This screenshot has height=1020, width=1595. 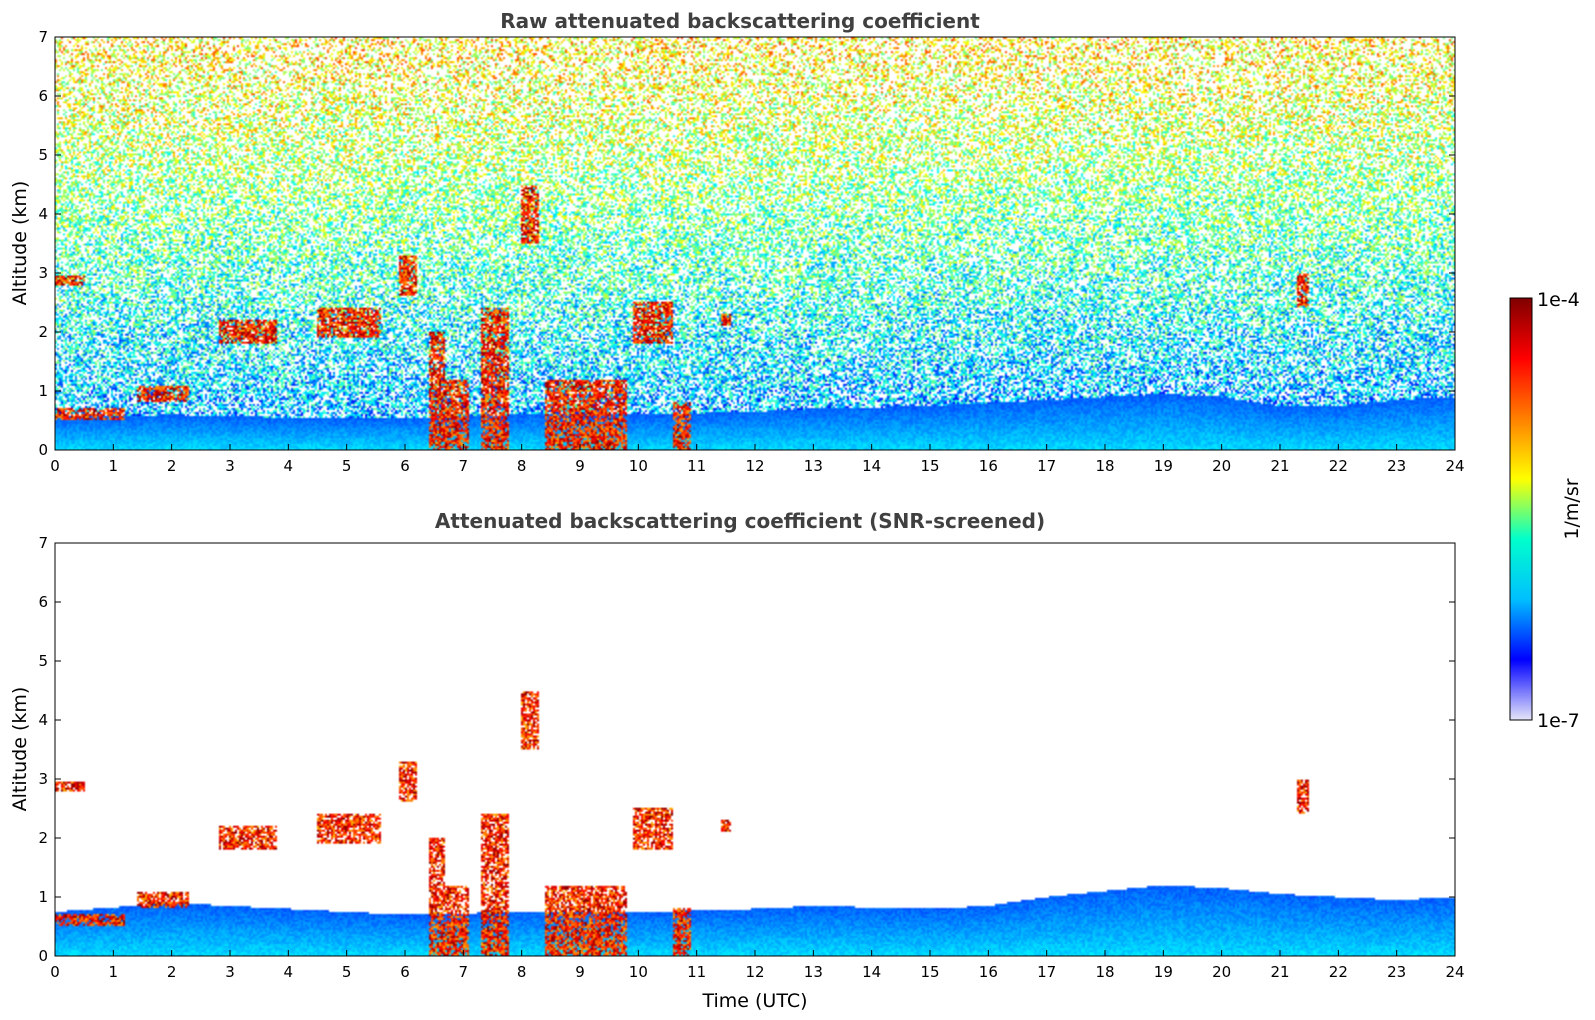 I want to click on panel-screened-x-ticks: 0 1 2 3 4 5 6 7 8 9 10 11 12 13 14 15 16 17 18 19 20 21 22 23 24, so click(x=757, y=965).